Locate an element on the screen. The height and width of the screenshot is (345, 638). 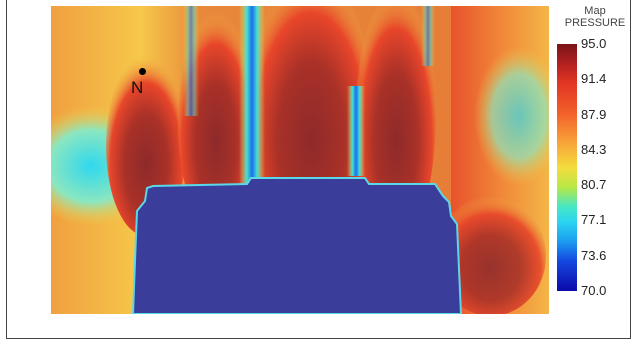
north-dot is located at coordinates (142, 71).